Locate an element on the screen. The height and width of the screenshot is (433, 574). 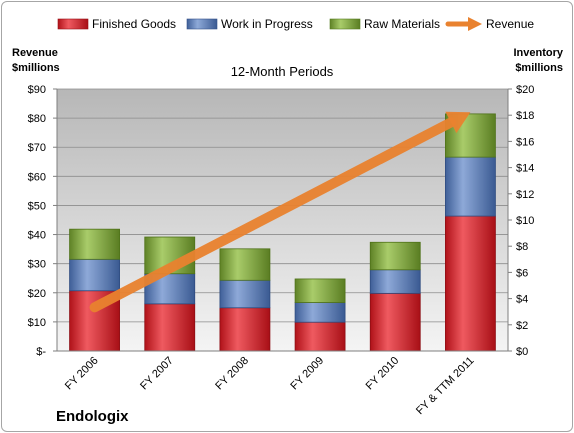
left-axis-title-line2: $millions is located at coordinates (36, 68).